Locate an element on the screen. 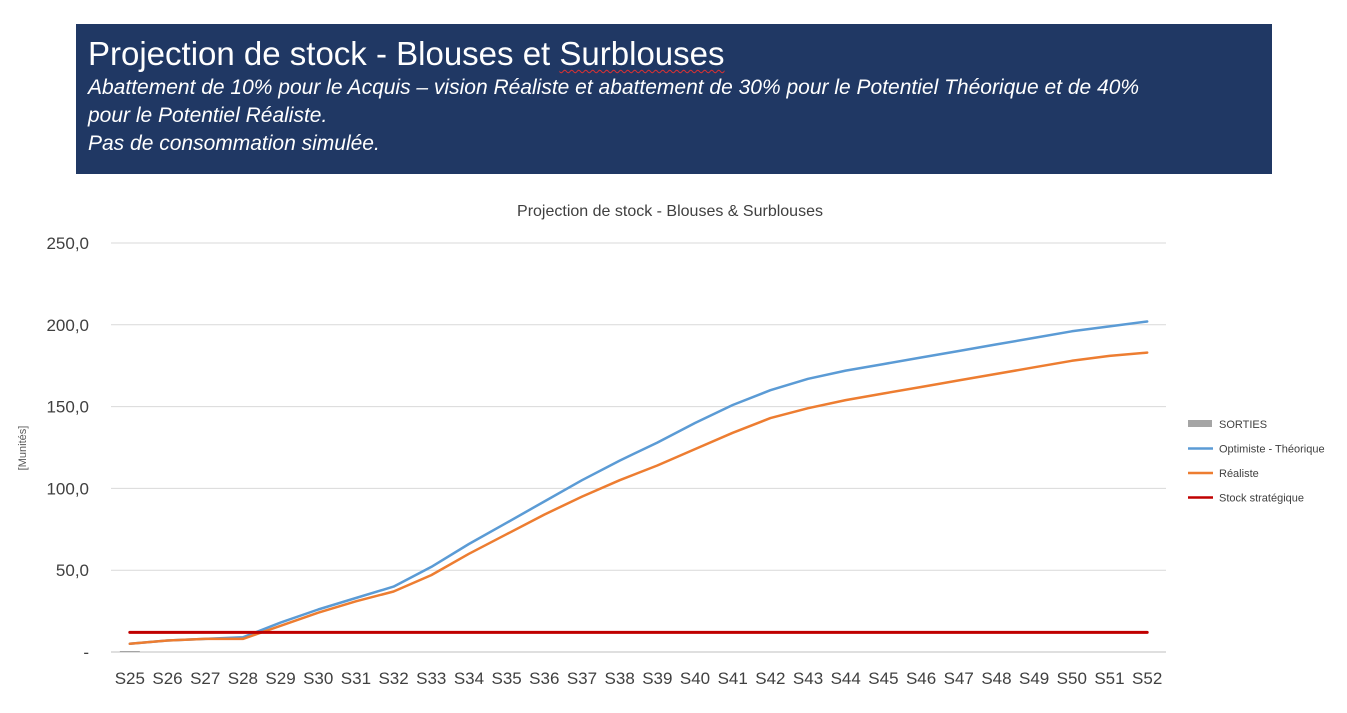 The height and width of the screenshot is (713, 1347). bar-sorties-S25 is located at coordinates (129, 651).